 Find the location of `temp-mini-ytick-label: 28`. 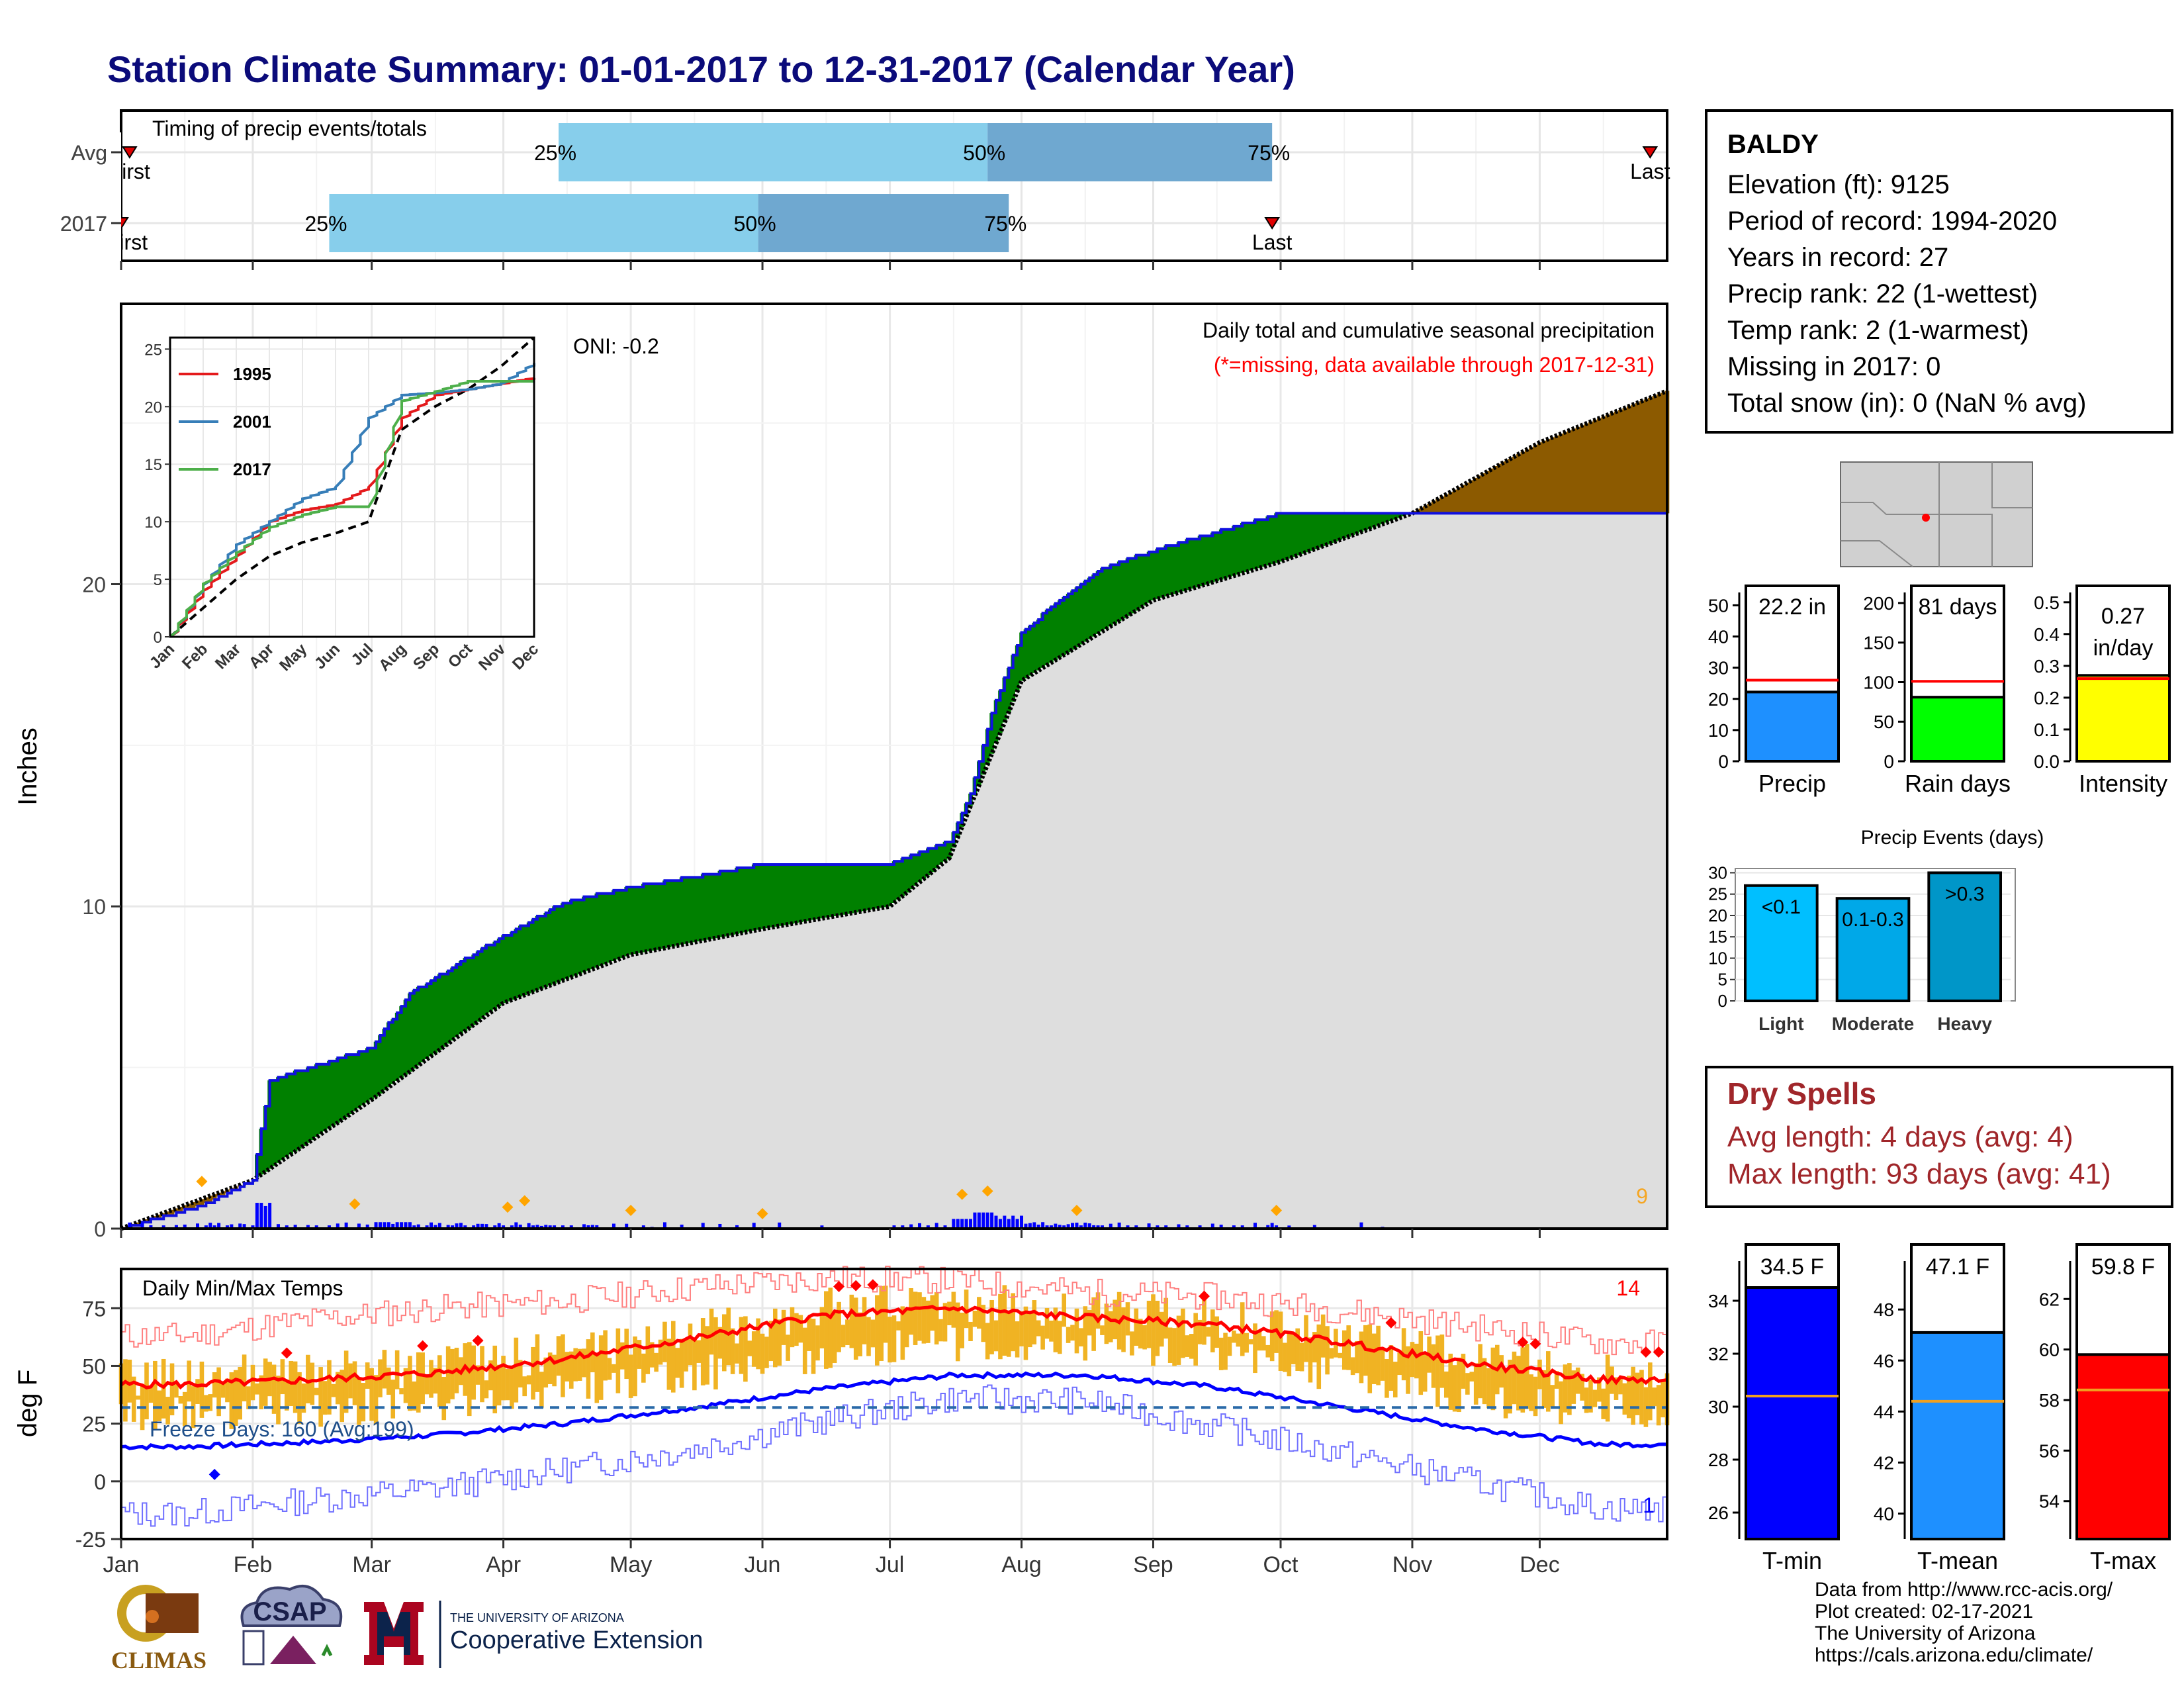

temp-mini-ytick-label: 28 is located at coordinates (1718, 1460).